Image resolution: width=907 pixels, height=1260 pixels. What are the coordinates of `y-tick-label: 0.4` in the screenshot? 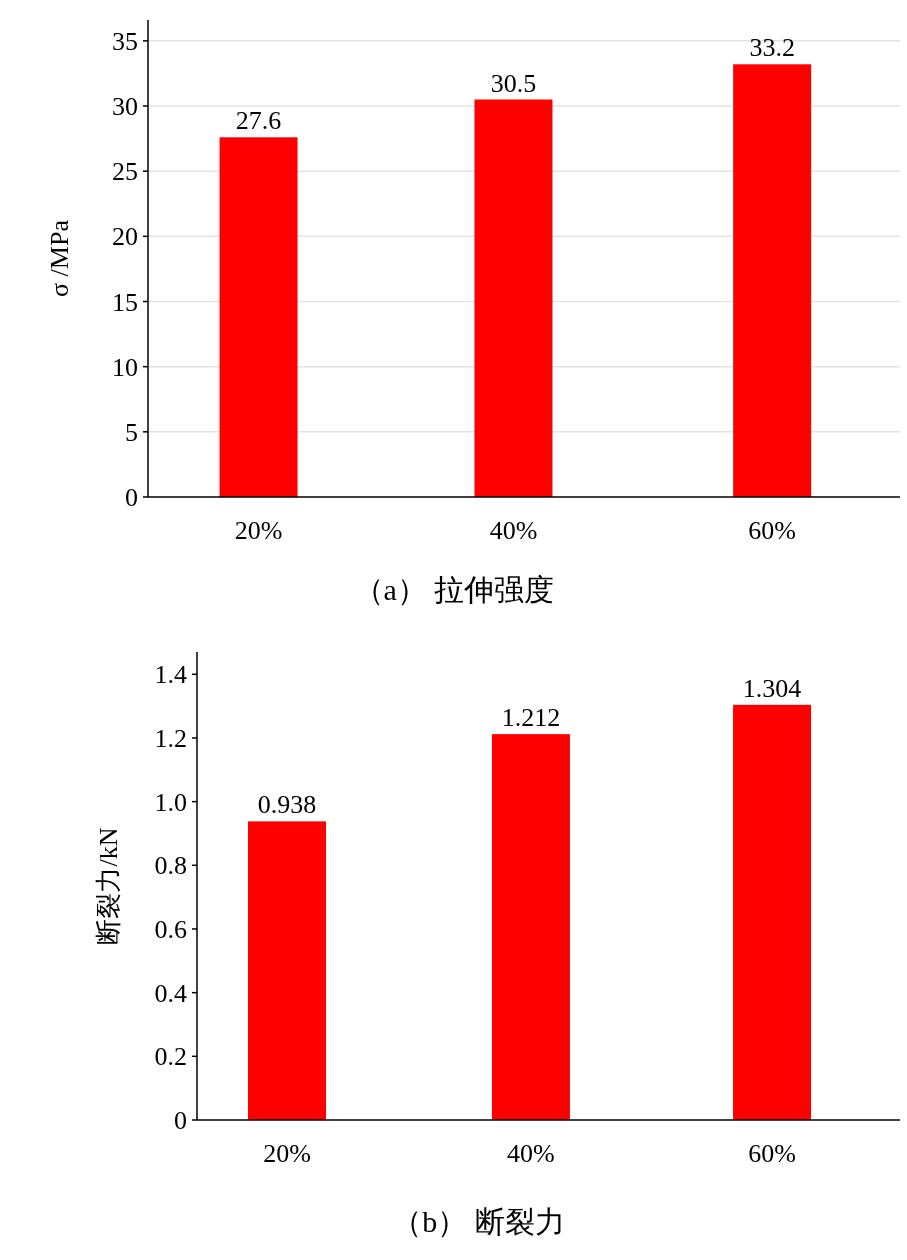 It's located at (170, 993).